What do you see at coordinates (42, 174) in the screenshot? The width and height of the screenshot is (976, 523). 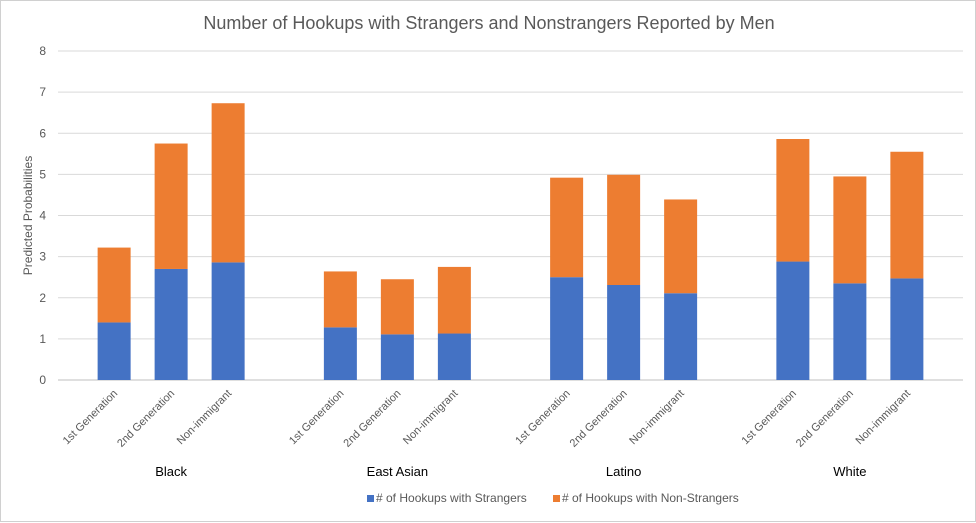 I see `y-tick-label: 5` at bounding box center [42, 174].